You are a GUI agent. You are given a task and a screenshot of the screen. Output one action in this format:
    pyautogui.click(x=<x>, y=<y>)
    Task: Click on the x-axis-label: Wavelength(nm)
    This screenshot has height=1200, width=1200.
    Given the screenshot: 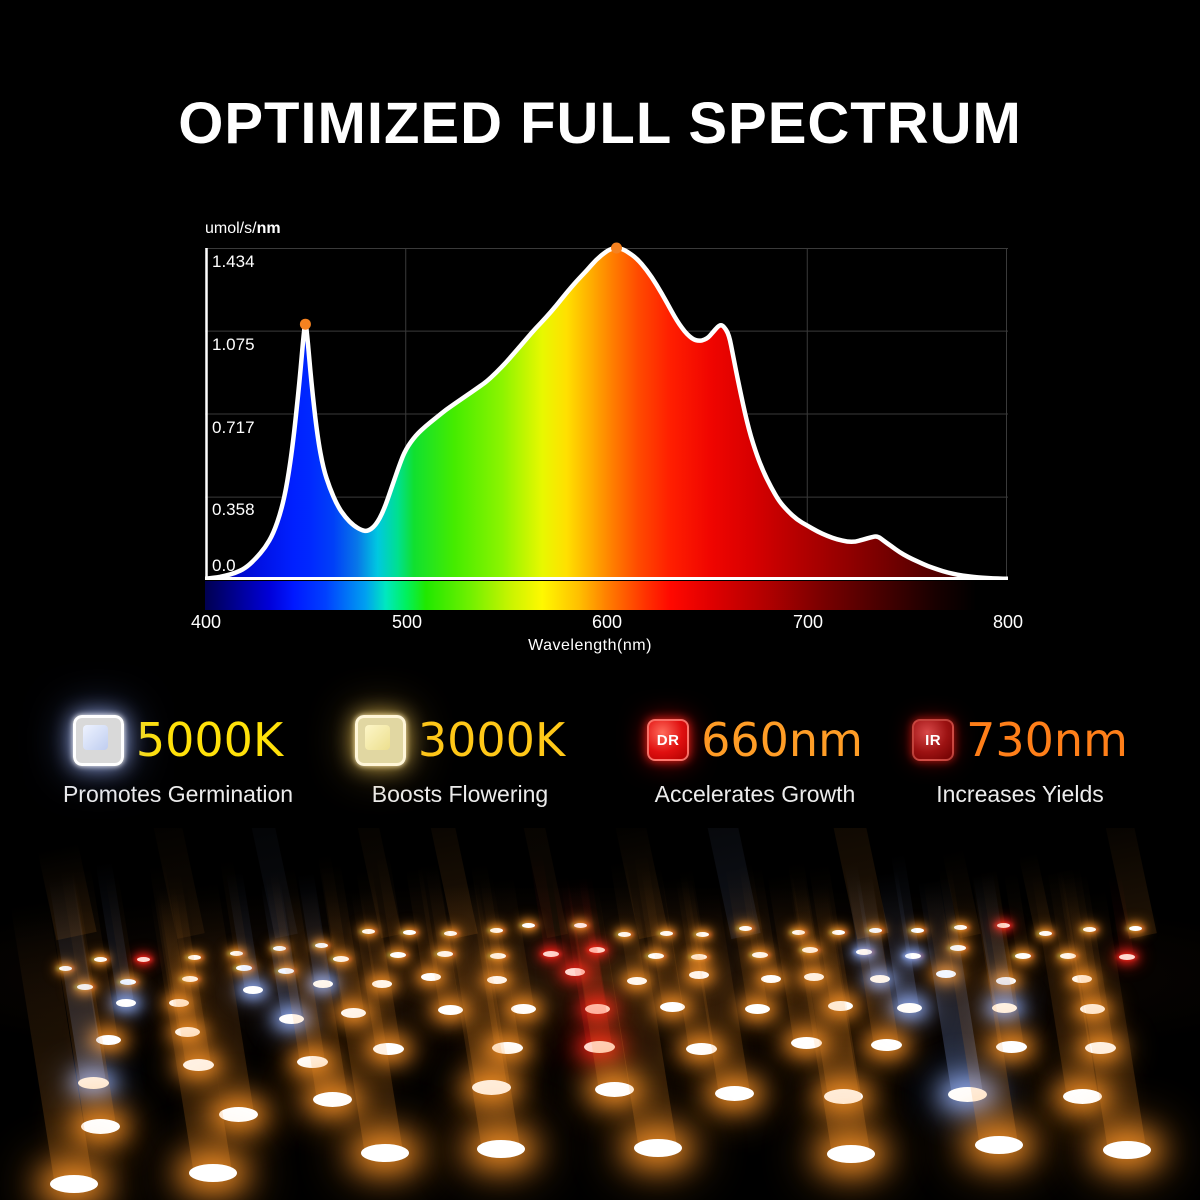 What is the action you would take?
    pyautogui.click(x=590, y=645)
    